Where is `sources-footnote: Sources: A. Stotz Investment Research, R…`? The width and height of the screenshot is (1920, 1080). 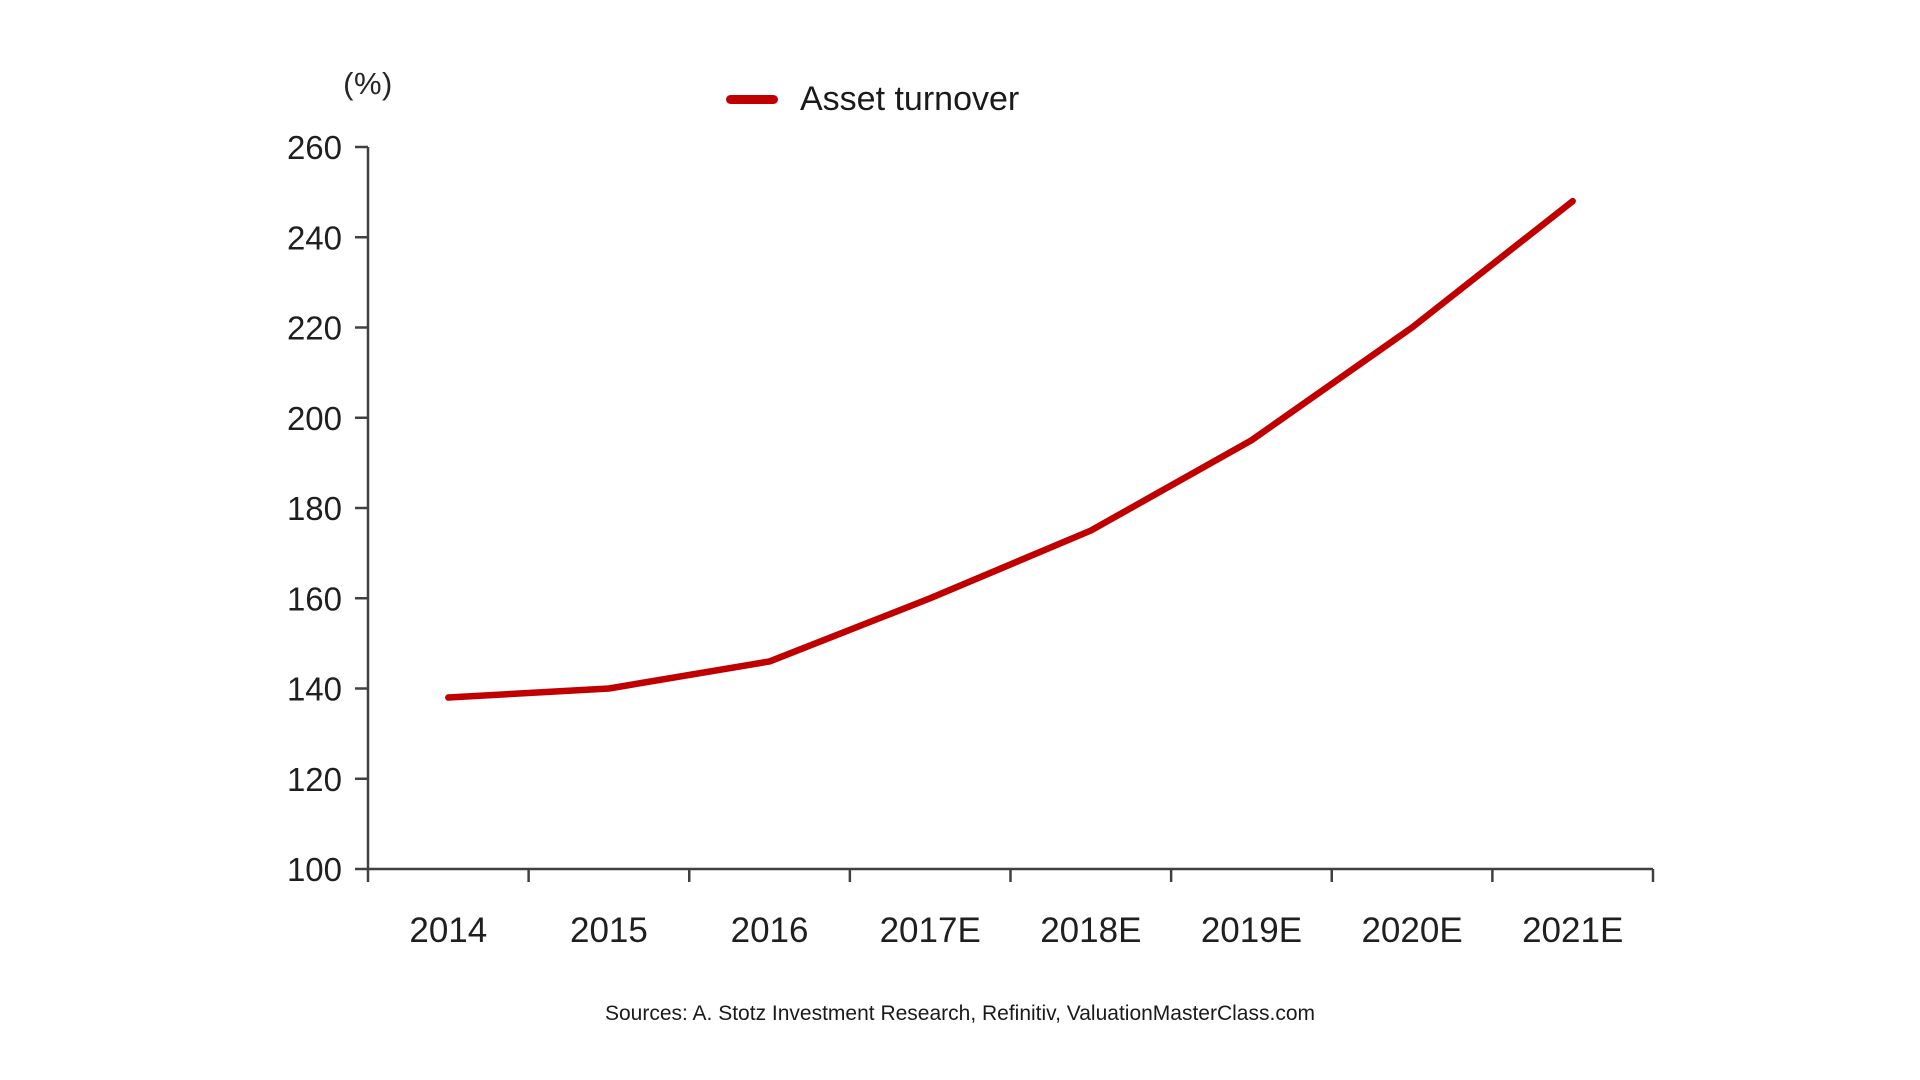
sources-footnote: Sources: A. Stotz Investment Research, R… is located at coordinates (959, 1013).